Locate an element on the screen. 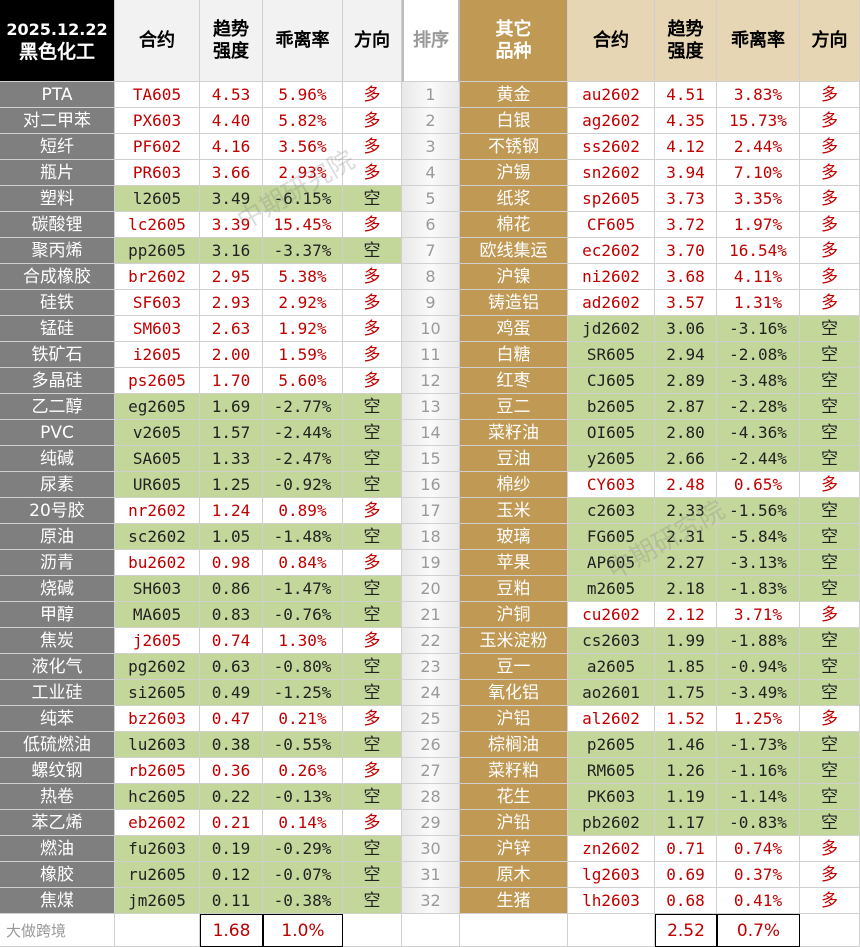  deviation: 7.10% is located at coordinates (758, 173).